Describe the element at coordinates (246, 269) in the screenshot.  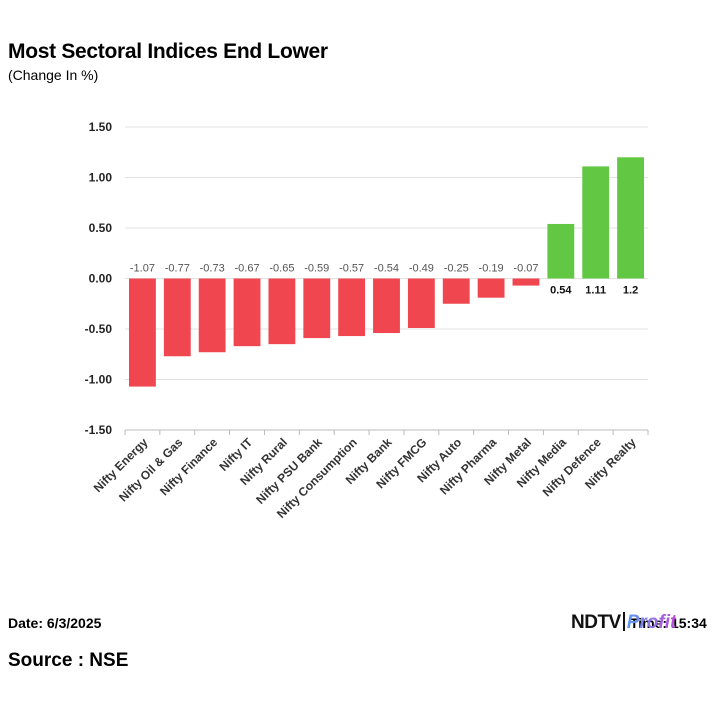
I see `data-label: -0.67` at that location.